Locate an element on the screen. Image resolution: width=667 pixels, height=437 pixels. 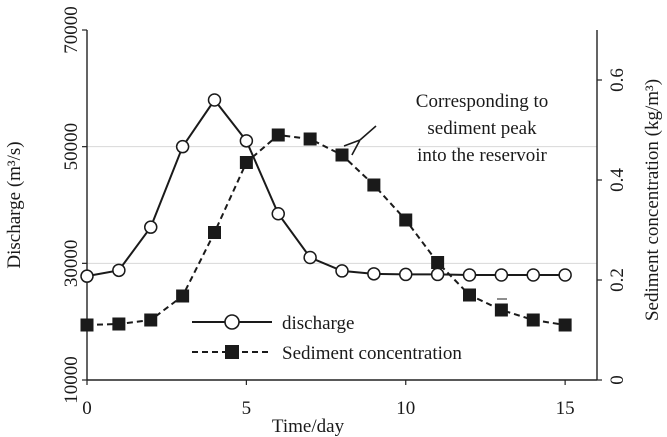
x-tick-label: 15 is located at coordinates (565, 408).